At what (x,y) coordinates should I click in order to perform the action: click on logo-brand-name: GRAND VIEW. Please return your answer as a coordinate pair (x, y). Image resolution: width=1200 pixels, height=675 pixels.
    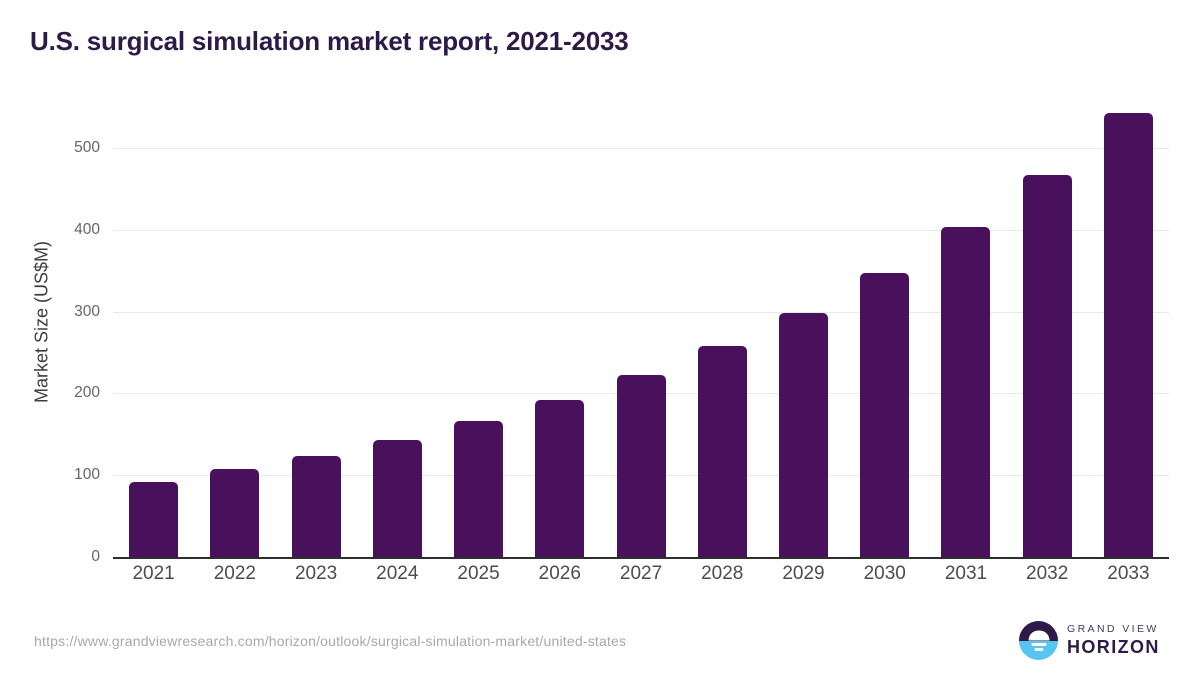
    Looking at the image, I should click on (1113, 629).